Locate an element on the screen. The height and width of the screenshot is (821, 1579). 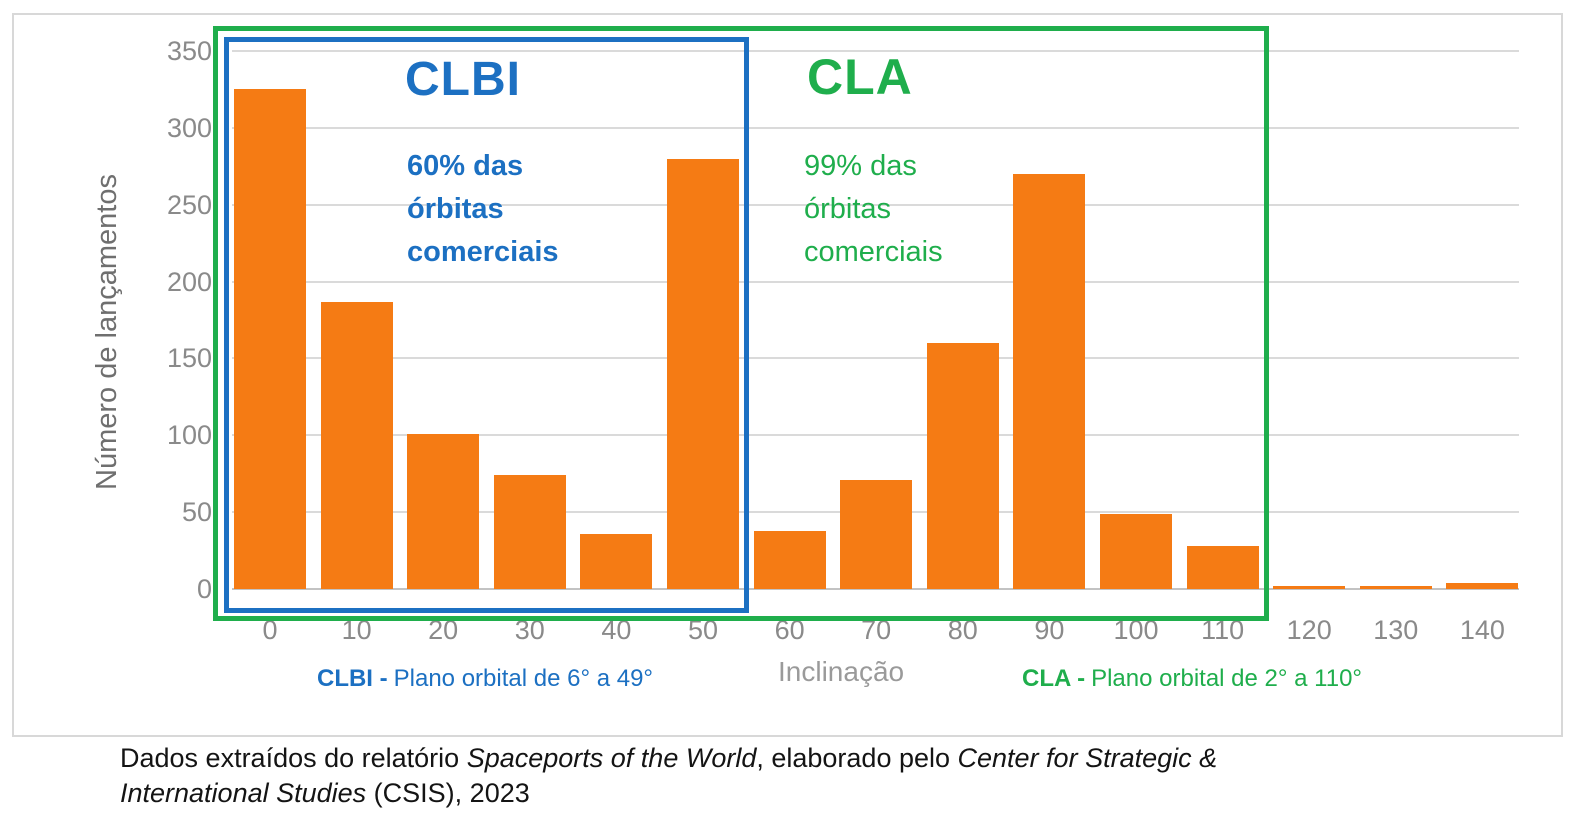
clbi-note-line-2: órbitas is located at coordinates (455, 209).